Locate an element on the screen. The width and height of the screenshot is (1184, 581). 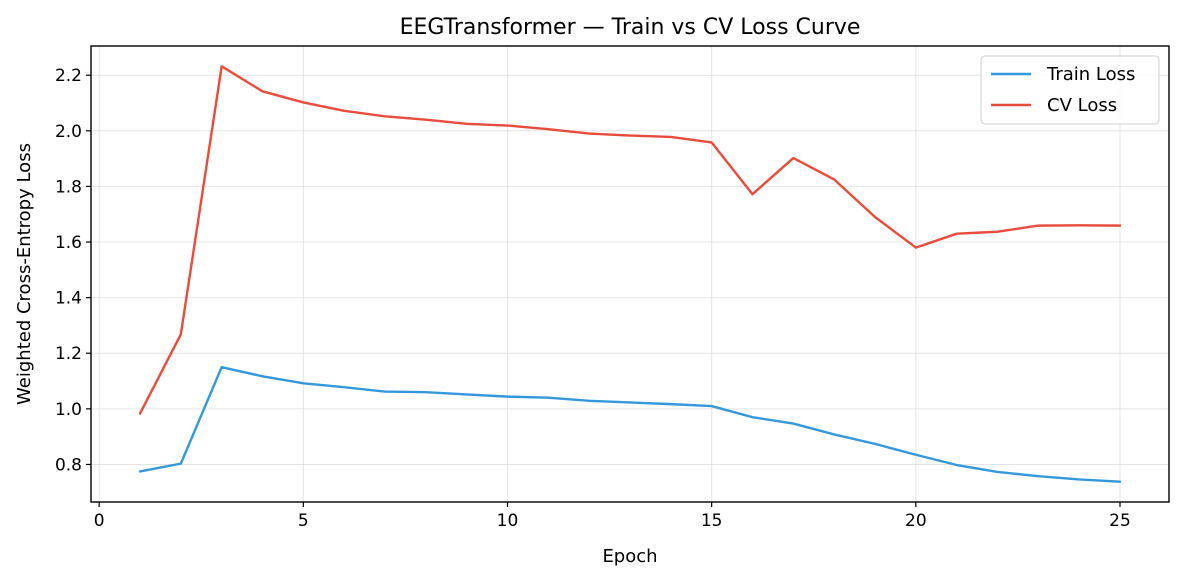
chart-title: EEGTransformer — Train vs CV Loss Curve is located at coordinates (630, 27).